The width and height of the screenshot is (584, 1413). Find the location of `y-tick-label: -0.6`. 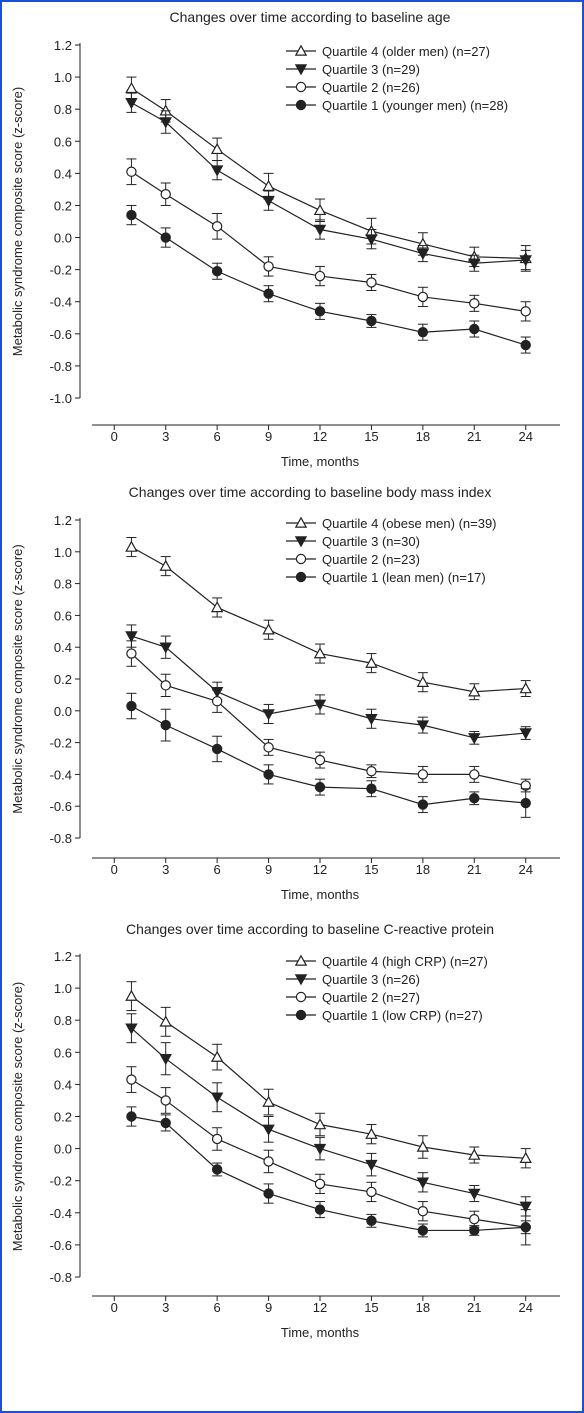

y-tick-label: -0.6 is located at coordinates (61, 334).